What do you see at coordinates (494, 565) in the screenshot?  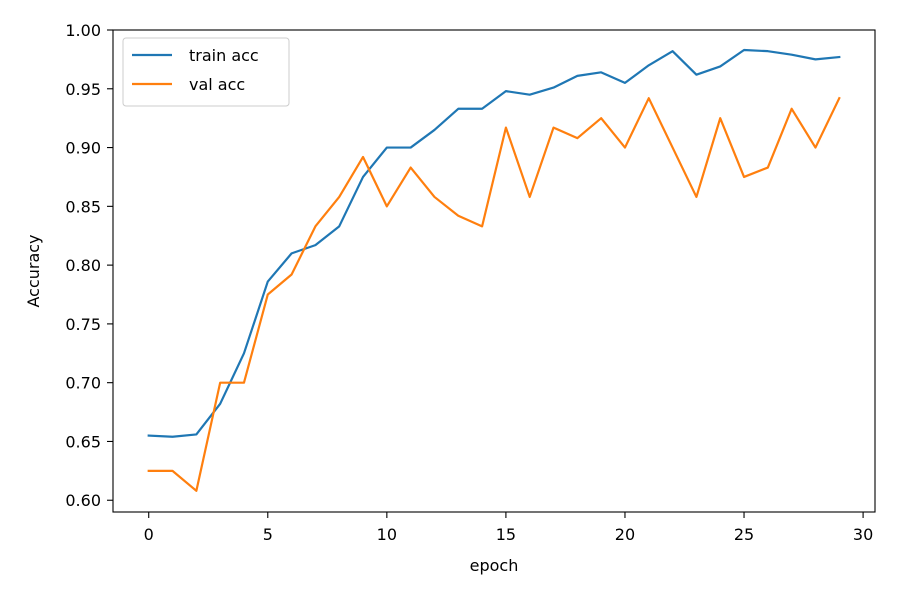 I see `x-axis-label: epoch` at bounding box center [494, 565].